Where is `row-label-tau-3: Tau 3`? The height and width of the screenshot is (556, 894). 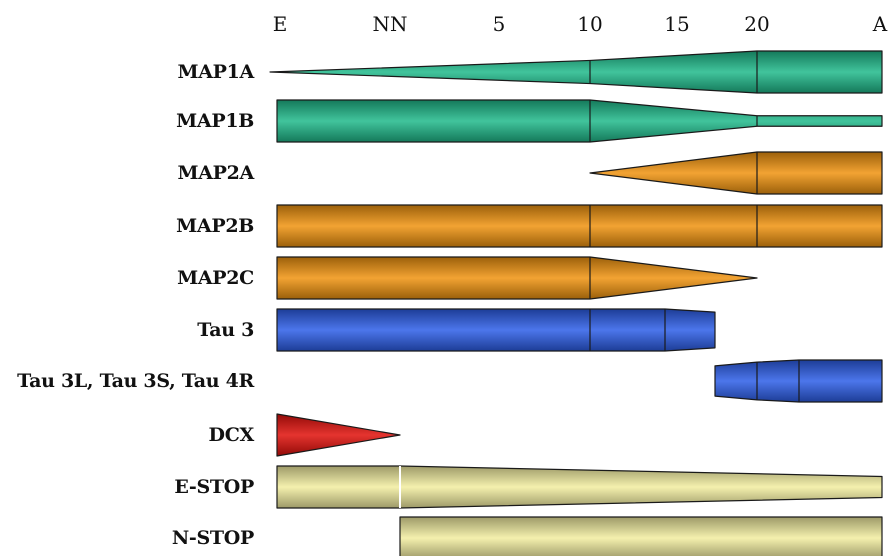 row-label-tau-3: Tau 3 is located at coordinates (225, 330).